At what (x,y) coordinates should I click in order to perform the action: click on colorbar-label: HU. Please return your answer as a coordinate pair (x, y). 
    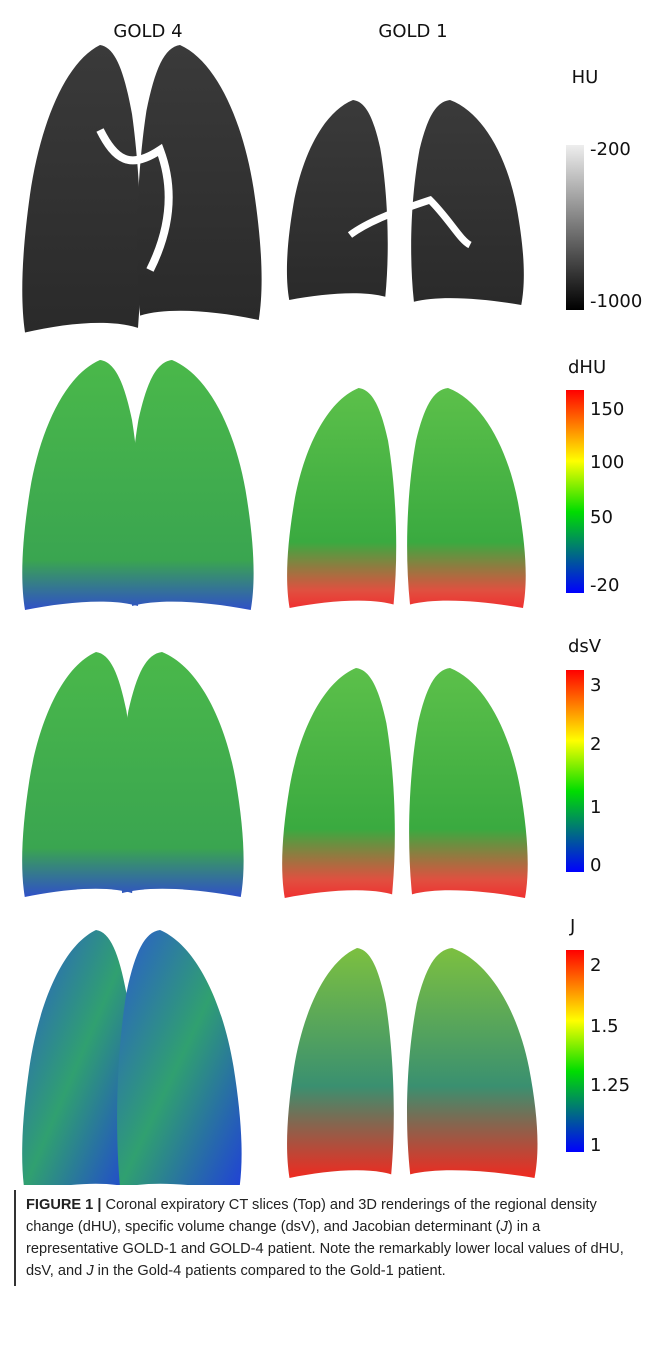
    Looking at the image, I should click on (585, 77).